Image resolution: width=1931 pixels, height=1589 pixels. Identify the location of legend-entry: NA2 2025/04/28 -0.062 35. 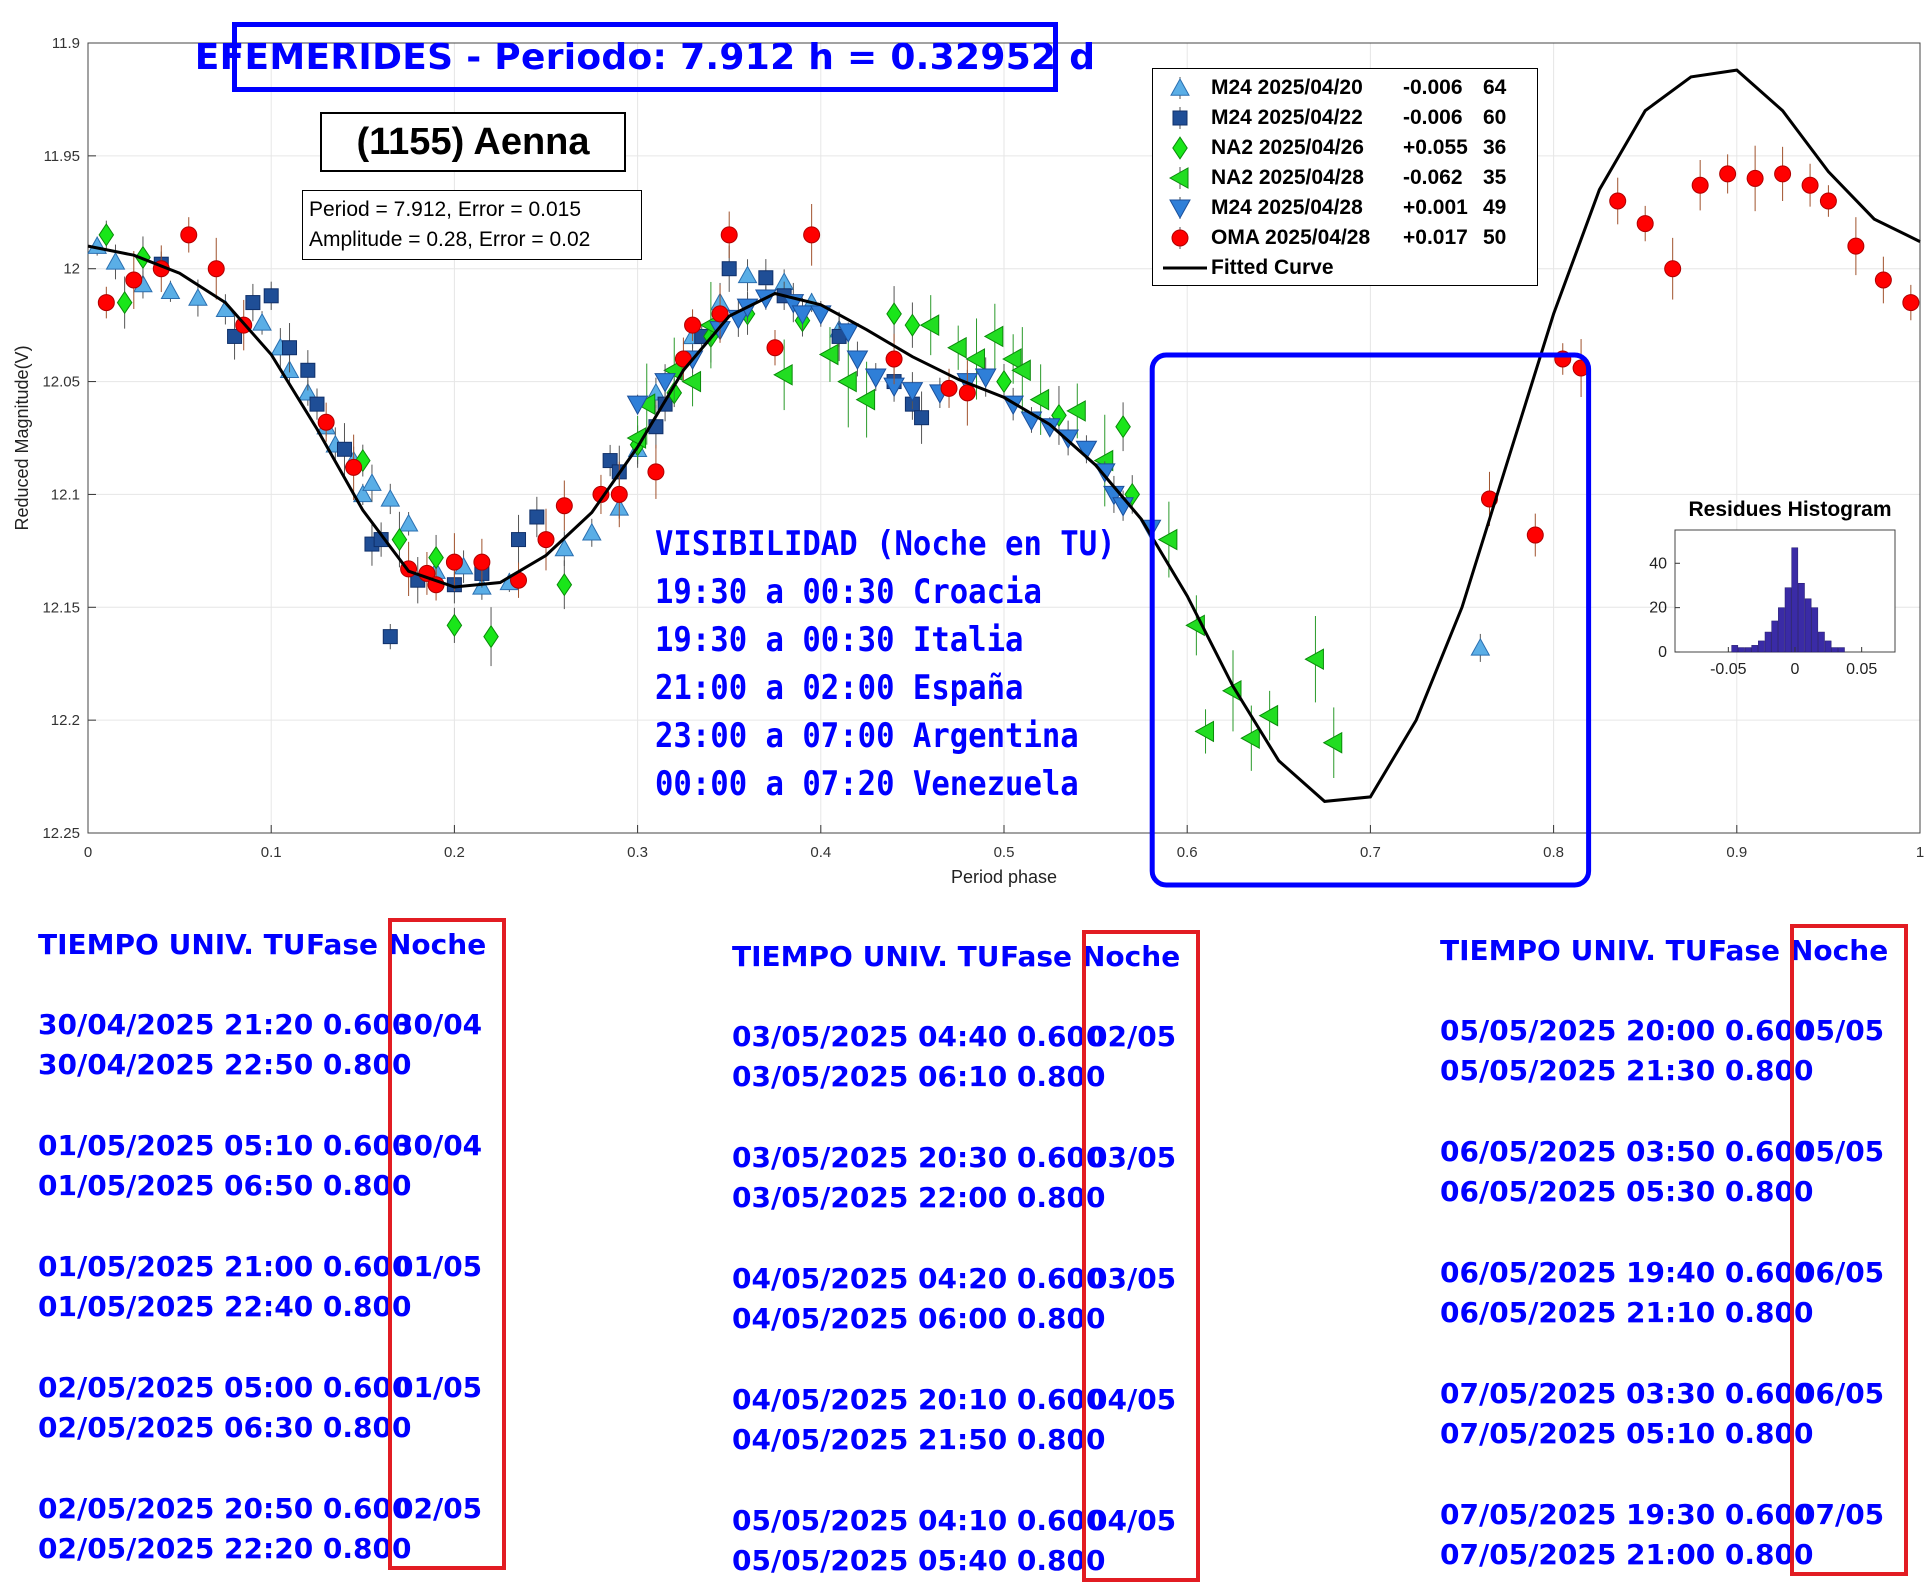
(1345, 178).